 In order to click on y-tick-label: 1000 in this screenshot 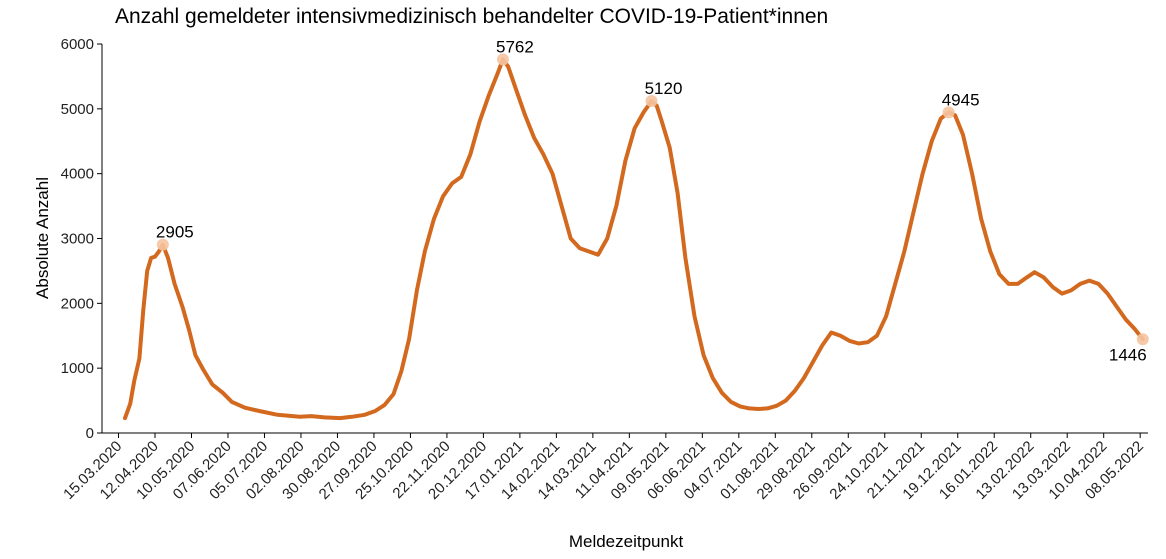, I will do `click(77, 368)`.